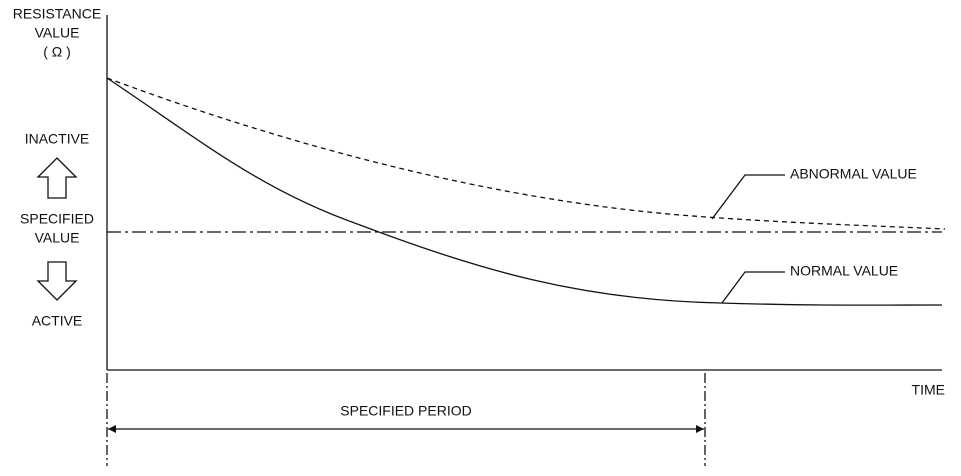  What do you see at coordinates (844, 271) in the screenshot?
I see `normal-label: NORMAL VALUE` at bounding box center [844, 271].